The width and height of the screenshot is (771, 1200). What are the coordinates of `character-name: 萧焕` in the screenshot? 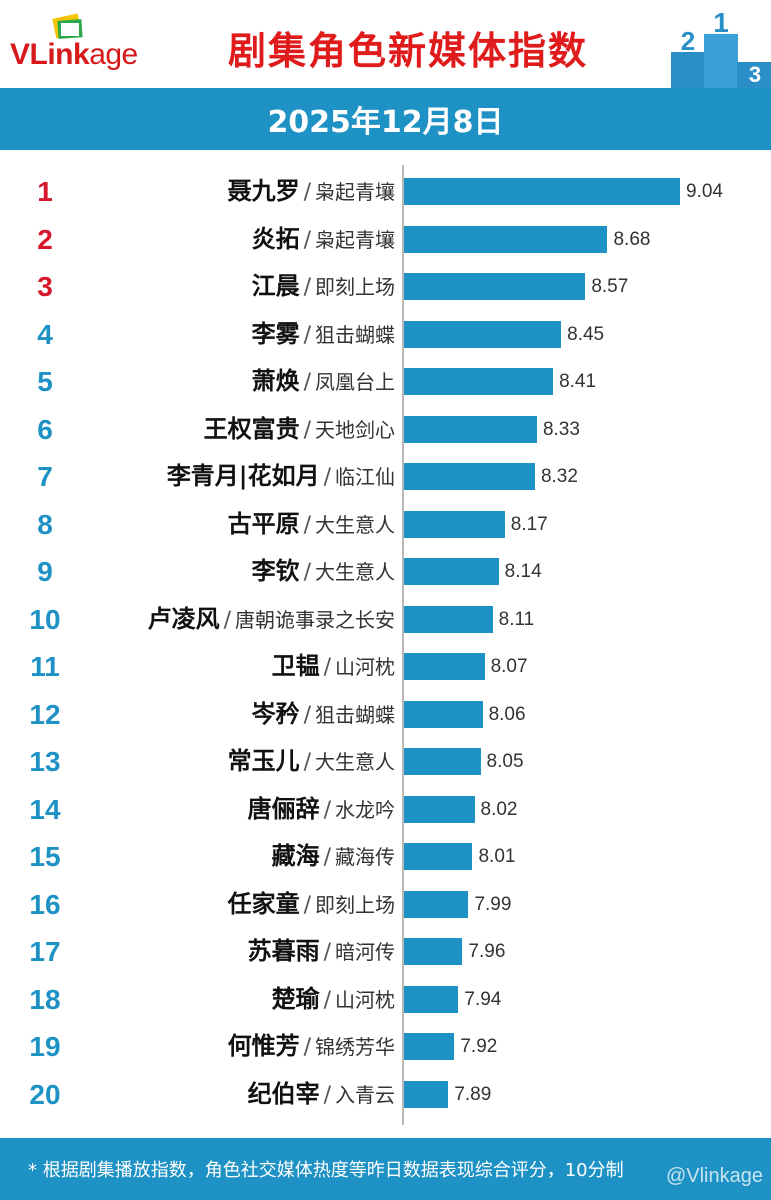 It's located at (275, 381).